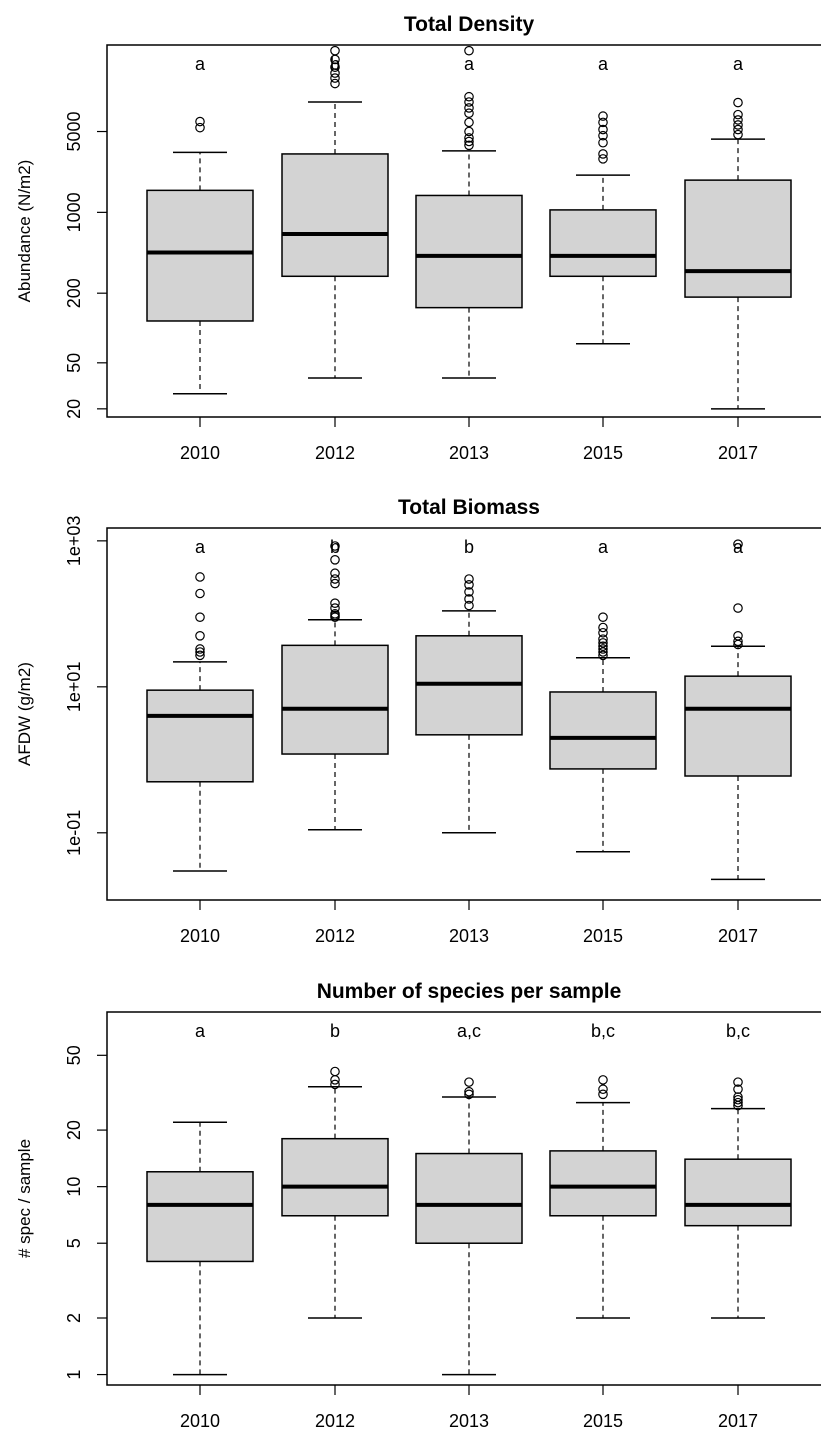 The width and height of the screenshot is (821, 1431). Describe the element at coordinates (74, 1055) in the screenshot. I see `y-tick-label: 50` at that location.